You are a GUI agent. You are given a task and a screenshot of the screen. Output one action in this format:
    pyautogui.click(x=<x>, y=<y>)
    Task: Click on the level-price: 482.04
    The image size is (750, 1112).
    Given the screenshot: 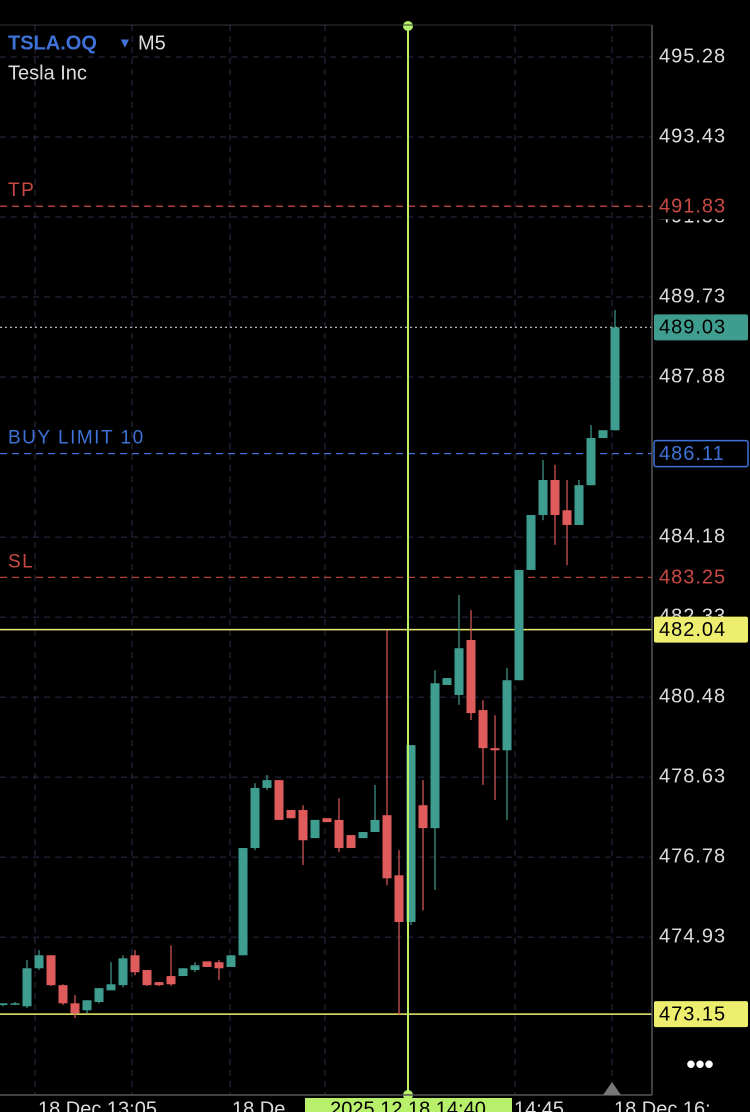 What is the action you would take?
    pyautogui.click(x=692, y=630)
    